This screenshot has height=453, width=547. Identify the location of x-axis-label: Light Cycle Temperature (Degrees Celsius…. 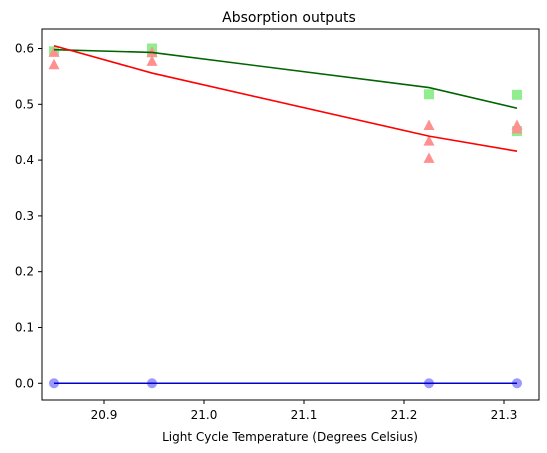
(290, 437).